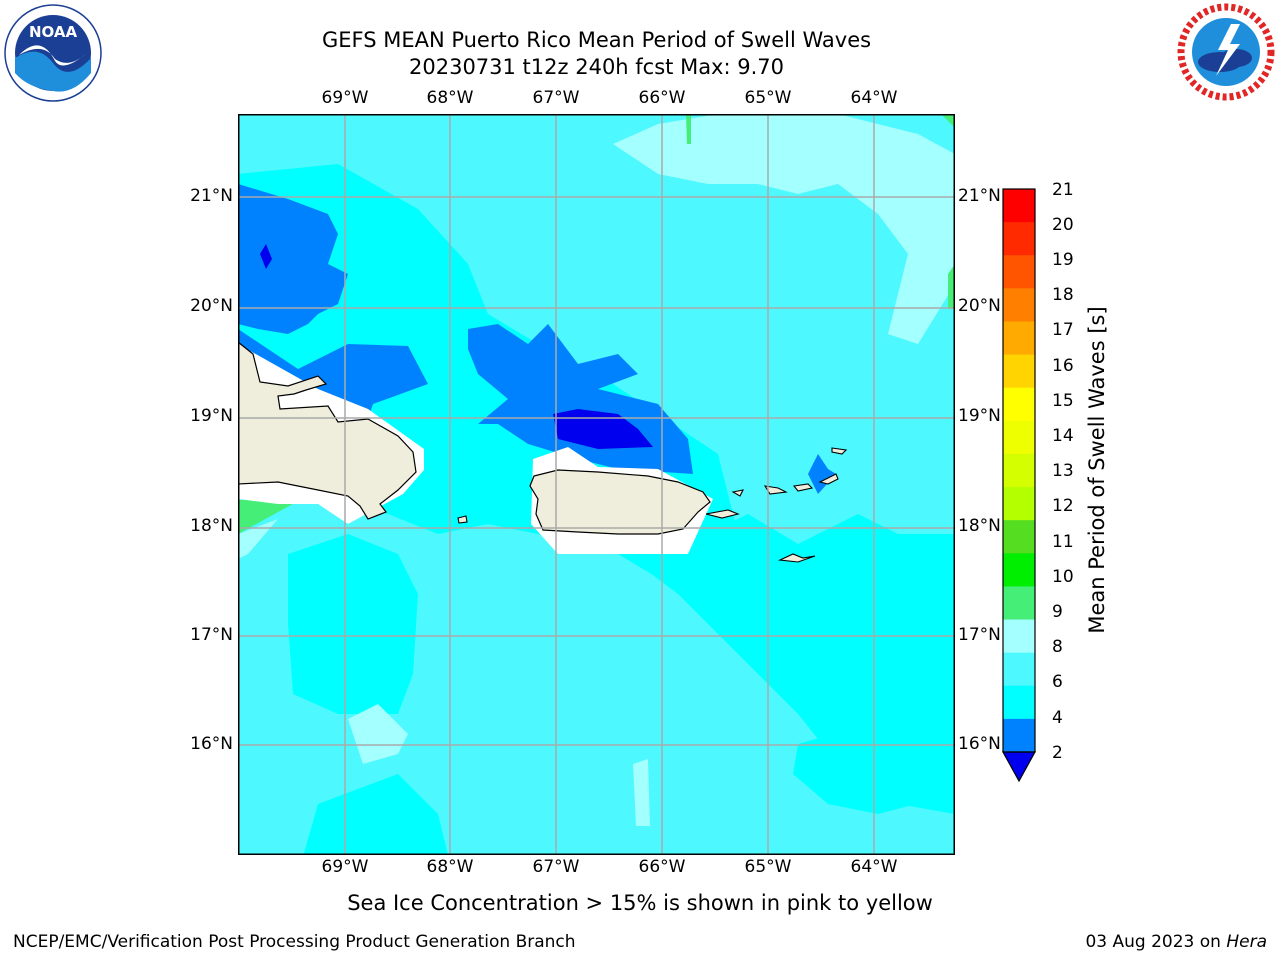 The width and height of the screenshot is (1280, 960). What do you see at coordinates (1063, 436) in the screenshot?
I see `colorbar-tick-label: 14` at bounding box center [1063, 436].